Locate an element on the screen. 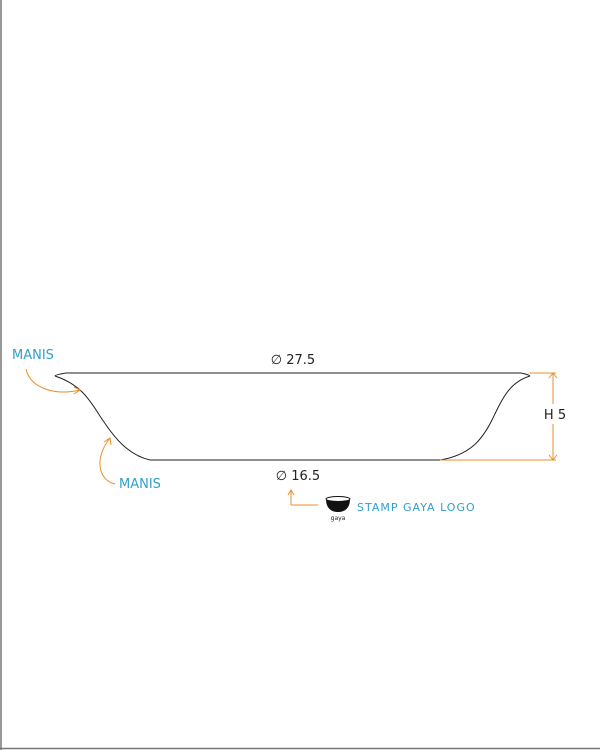 Image resolution: width=600 pixels, height=750 pixels. manis-bottom-label: MANIS is located at coordinates (140, 484).